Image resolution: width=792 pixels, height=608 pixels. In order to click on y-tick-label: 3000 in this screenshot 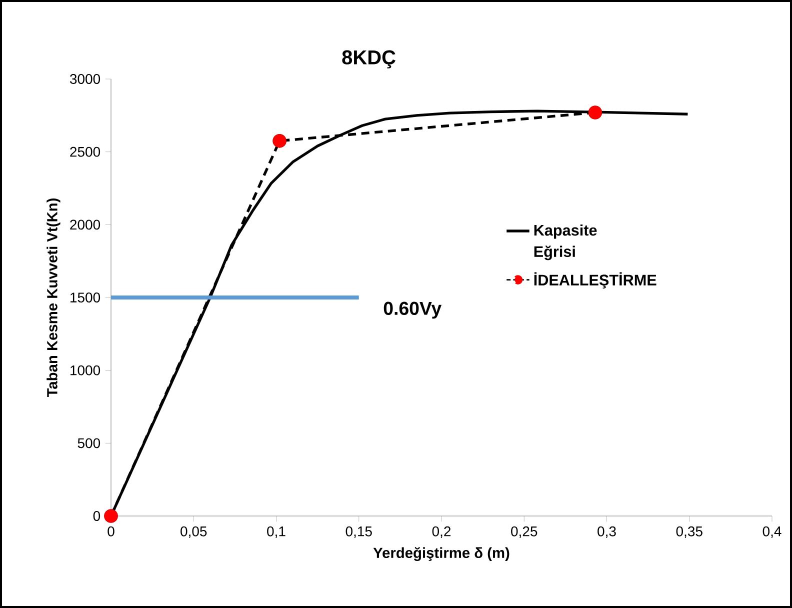, I will do `click(85, 79)`.